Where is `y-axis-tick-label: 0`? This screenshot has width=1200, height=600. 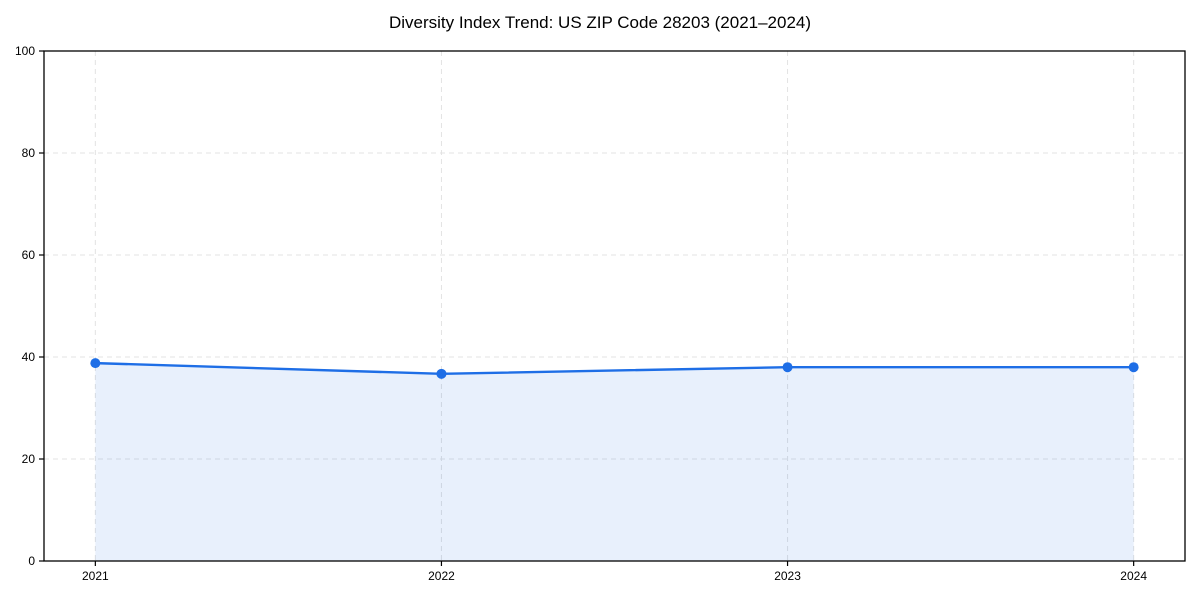 y-axis-tick-label: 0 is located at coordinates (31, 561).